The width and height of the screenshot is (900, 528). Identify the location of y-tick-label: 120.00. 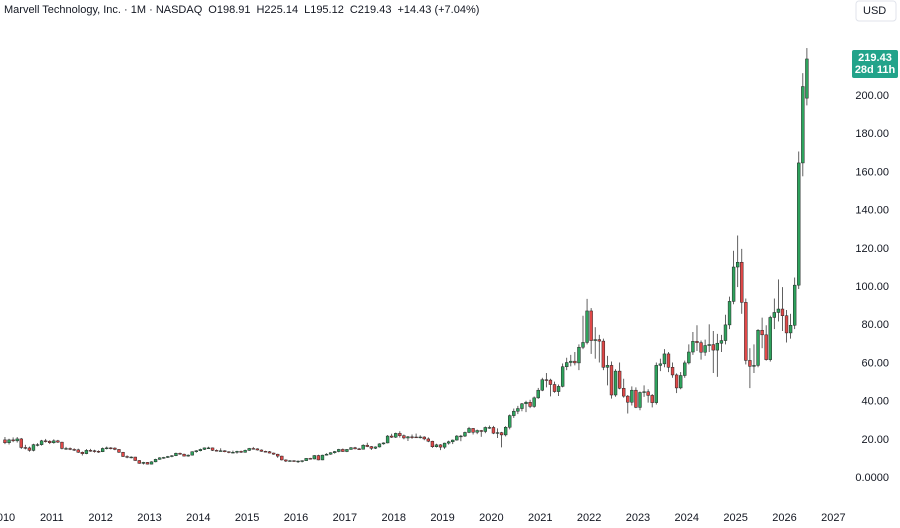
(872, 249).